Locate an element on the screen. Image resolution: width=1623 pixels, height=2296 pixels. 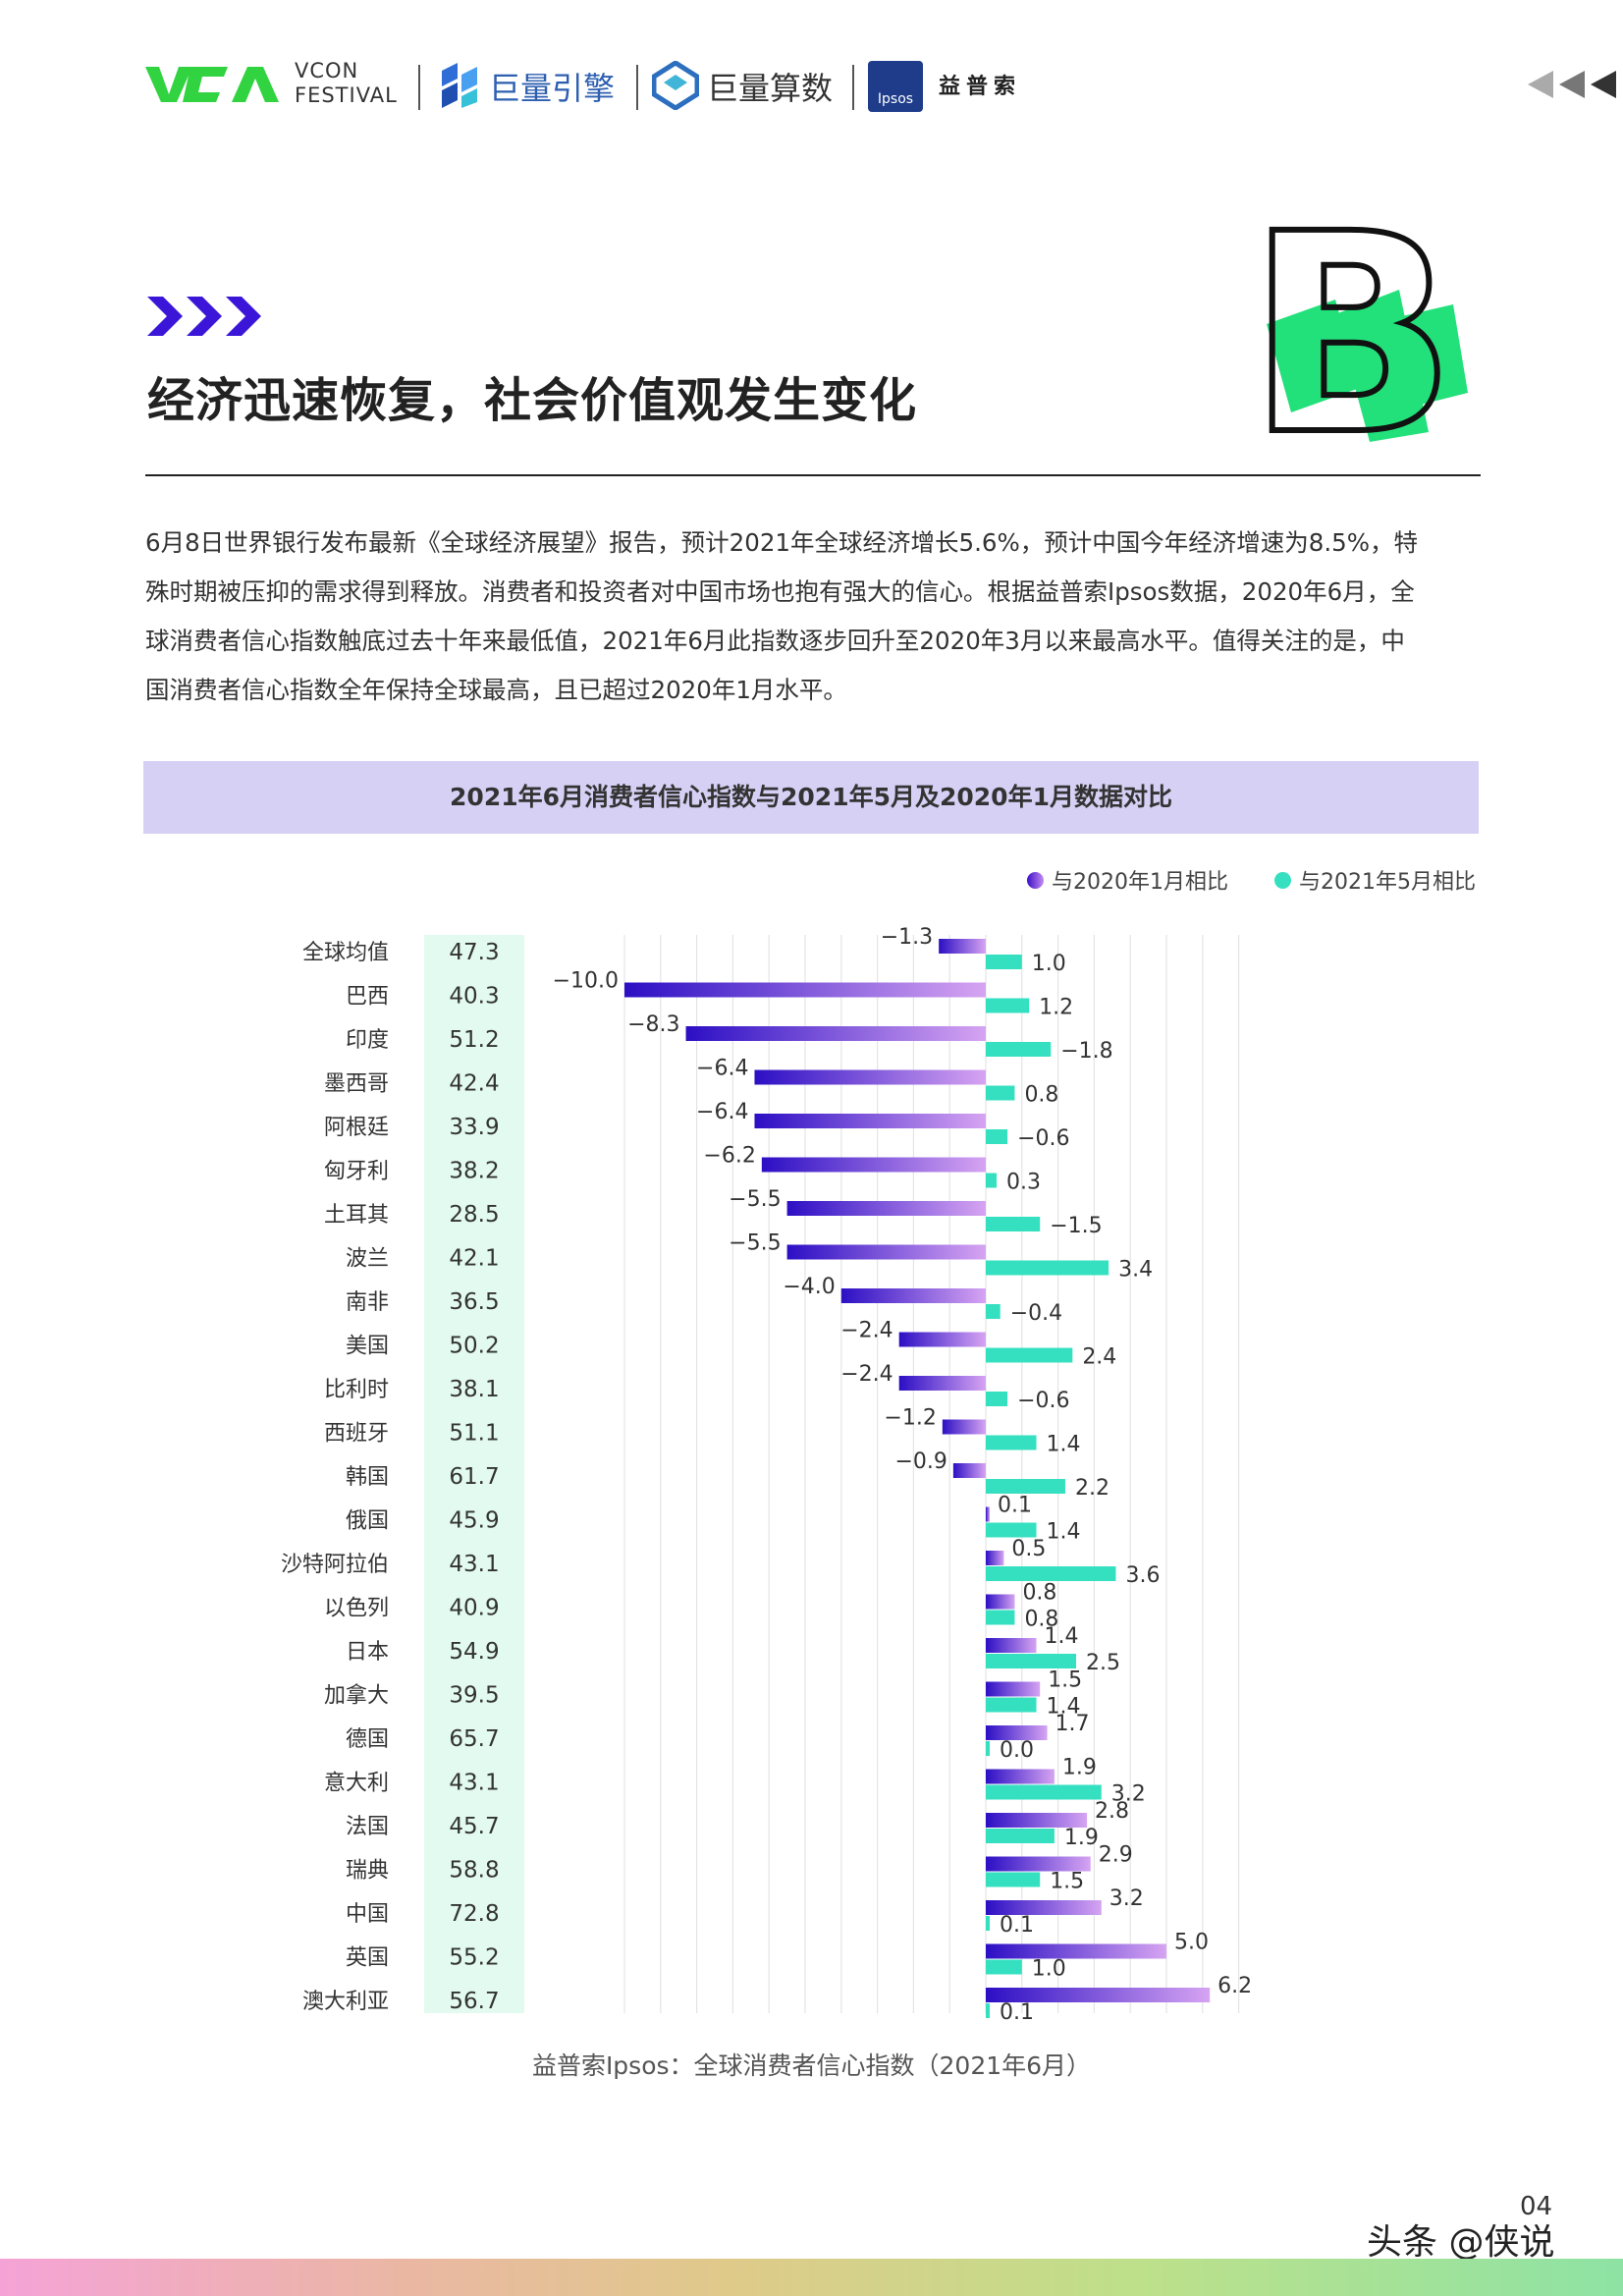
index-value: 45.9 is located at coordinates (474, 1521).